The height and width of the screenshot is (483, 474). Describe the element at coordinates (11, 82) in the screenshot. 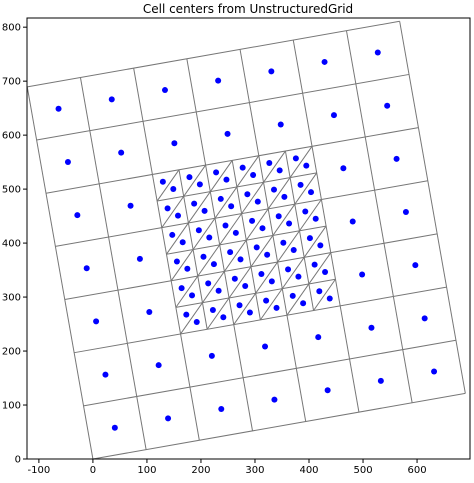

I see `y-tick-label: 700` at that location.